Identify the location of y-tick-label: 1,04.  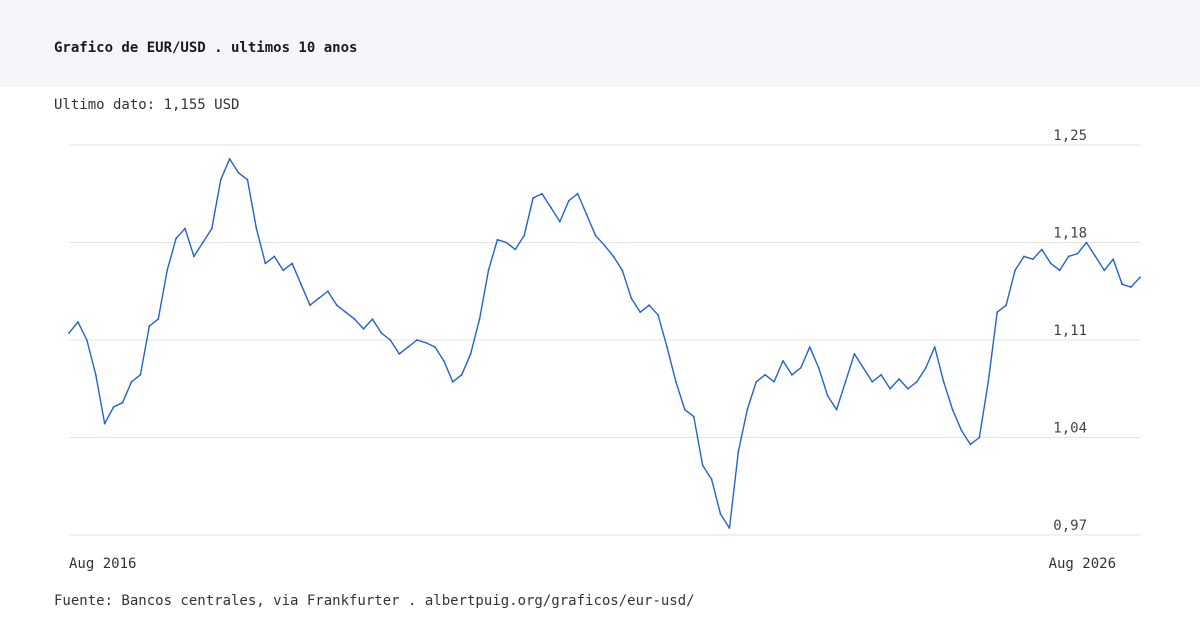
(1070, 429).